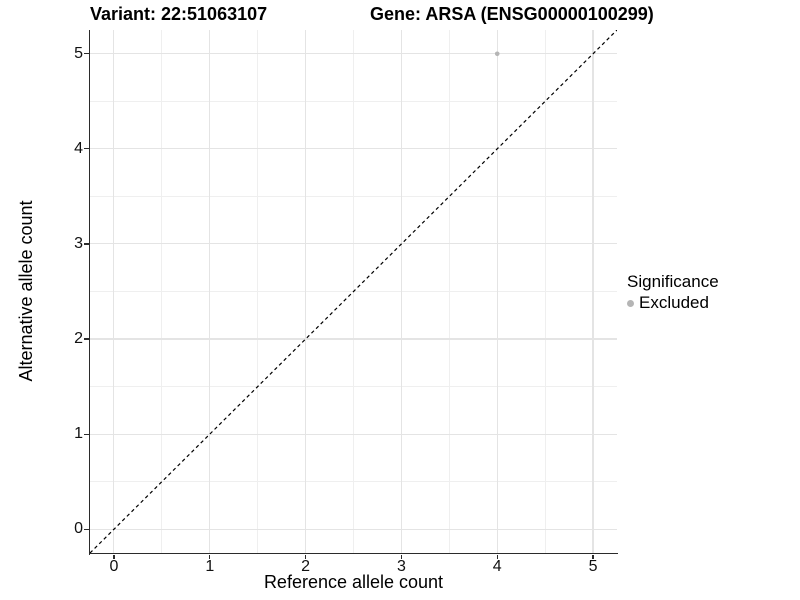 Image resolution: width=800 pixels, height=600 pixels. Describe the element at coordinates (179, 14) in the screenshot. I see `plot-title-variant: Variant: 22:51063107` at that location.